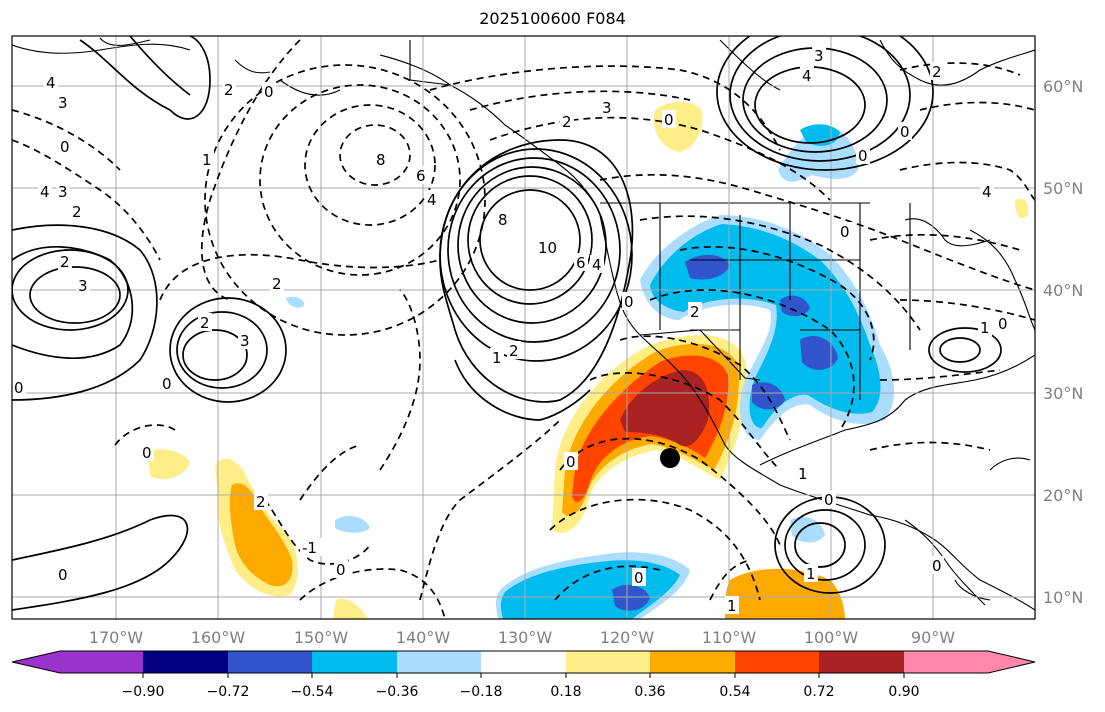 The image size is (1105, 712). Describe the element at coordinates (1063, 86) in the screenshot. I see `lat-label: 60°N` at that location.